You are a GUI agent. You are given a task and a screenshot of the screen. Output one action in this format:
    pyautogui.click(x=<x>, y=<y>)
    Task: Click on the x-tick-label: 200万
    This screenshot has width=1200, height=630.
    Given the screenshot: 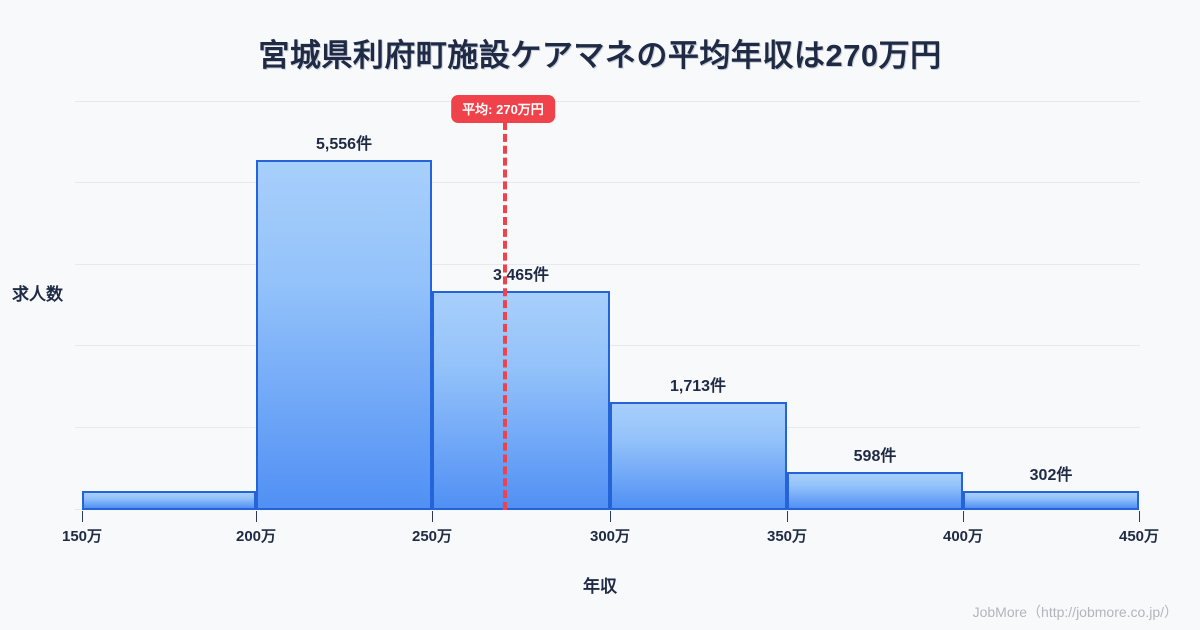 What is the action you would take?
    pyautogui.click(x=256, y=536)
    